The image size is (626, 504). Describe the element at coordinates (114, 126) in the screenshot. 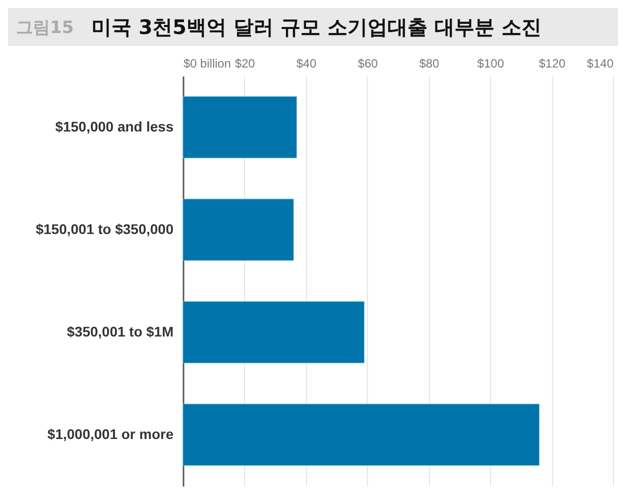

I see `y-tick-label: $150,000 and less` at that location.